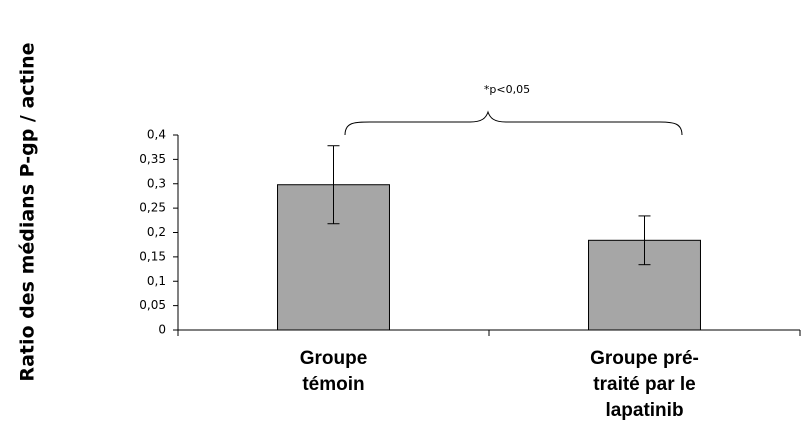 The height and width of the screenshot is (439, 810). What do you see at coordinates (156, 183) in the screenshot?
I see `y-tick-label: 0,3` at bounding box center [156, 183].